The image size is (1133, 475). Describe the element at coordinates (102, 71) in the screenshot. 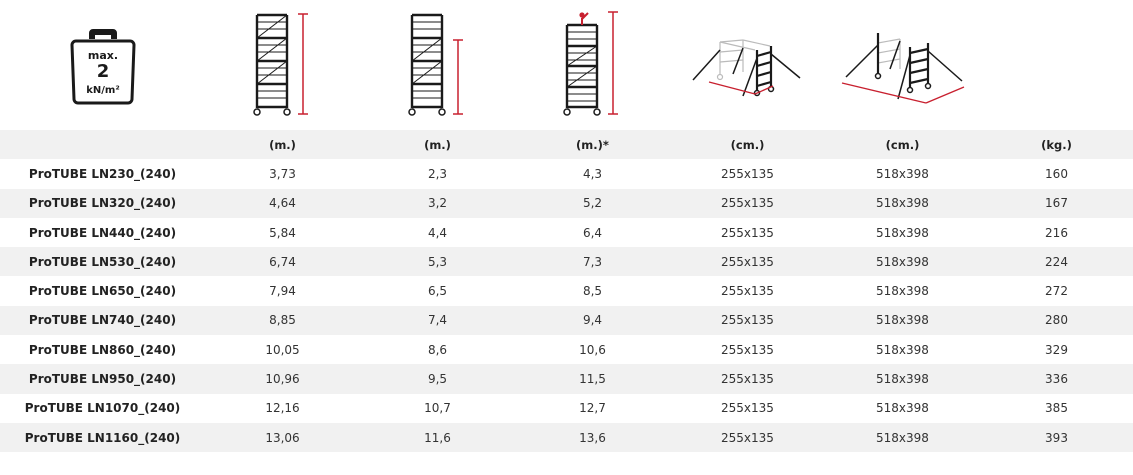

I see `badge-line2: 2` at that location.